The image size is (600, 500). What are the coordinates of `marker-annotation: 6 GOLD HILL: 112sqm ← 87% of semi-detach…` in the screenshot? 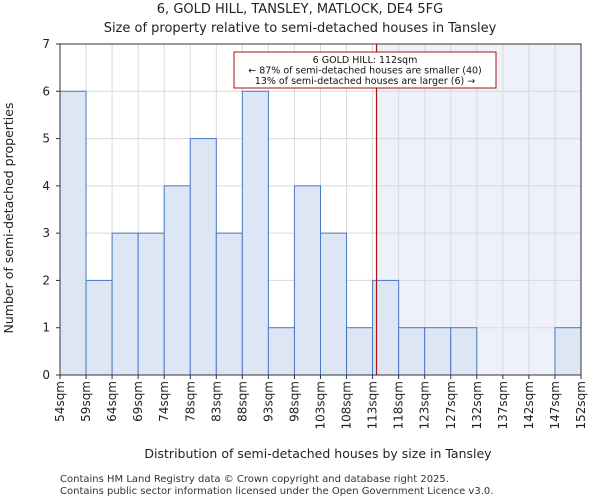 It's located at (365, 70).